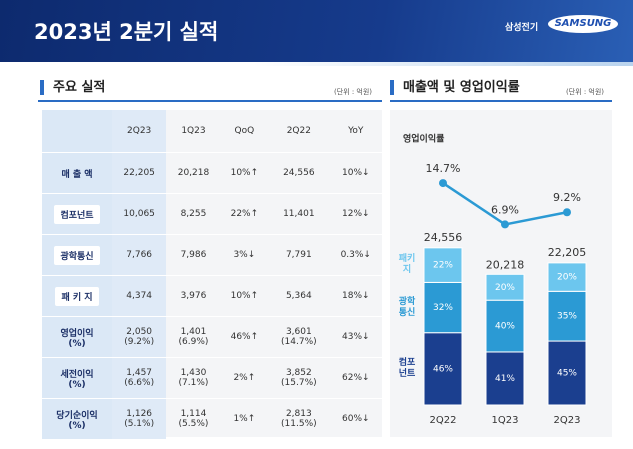  Describe the element at coordinates (139, 419) in the screenshot. I see `table-cell: 1,126 (5.1%)` at that location.